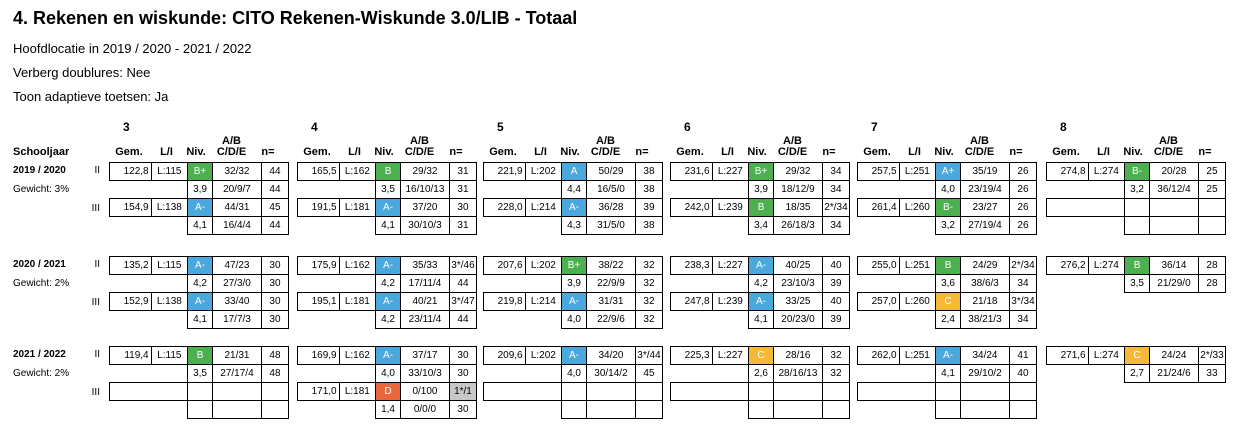 The width and height of the screenshot is (1258, 429). Describe the element at coordinates (835, 208) in the screenshot. I see `count: 2*/34` at that location.